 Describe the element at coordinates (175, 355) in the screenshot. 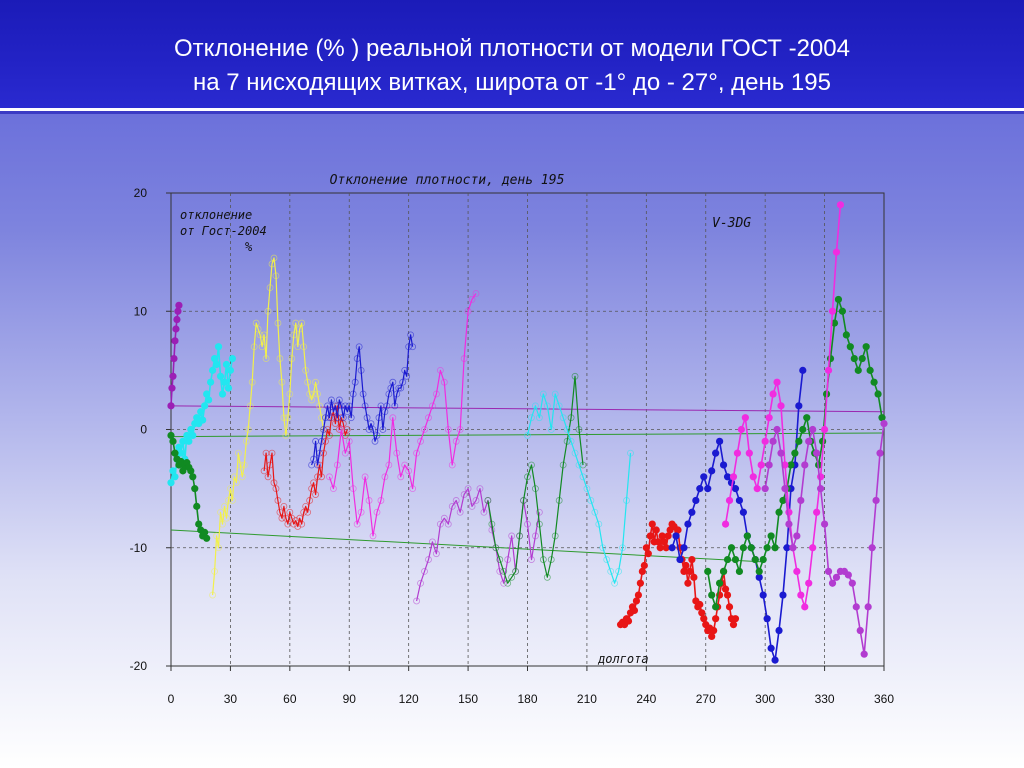

I see `series-0-purple` at that location.